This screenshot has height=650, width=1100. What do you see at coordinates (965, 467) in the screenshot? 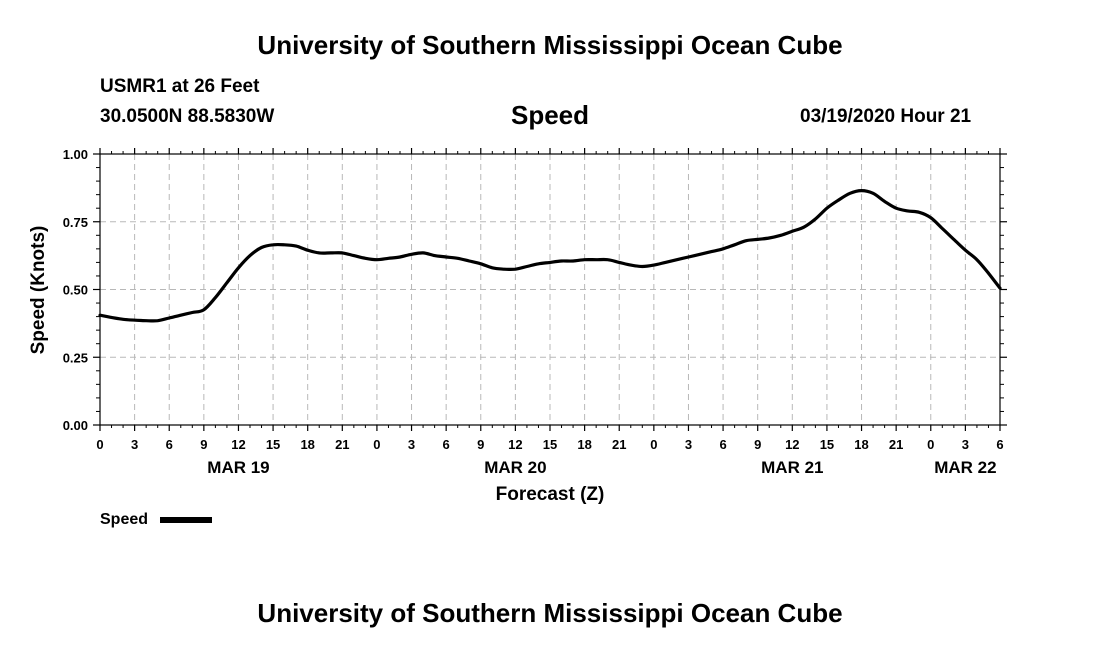
I see `date-label: MAR 22` at bounding box center [965, 467].